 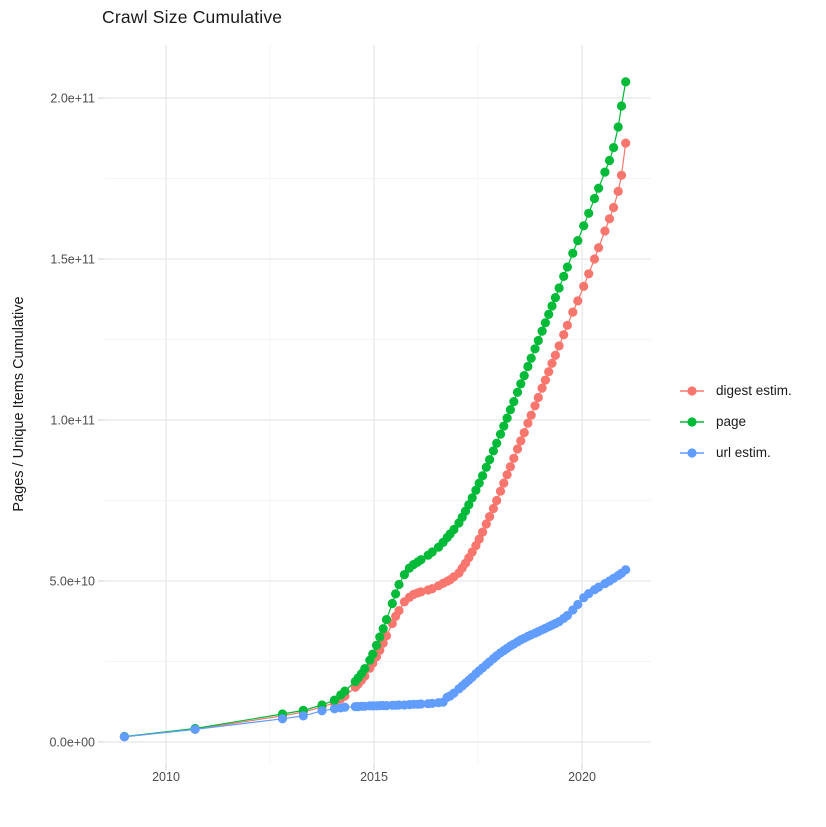 I want to click on y-tick-label: 1.5e+11, so click(x=72, y=260).